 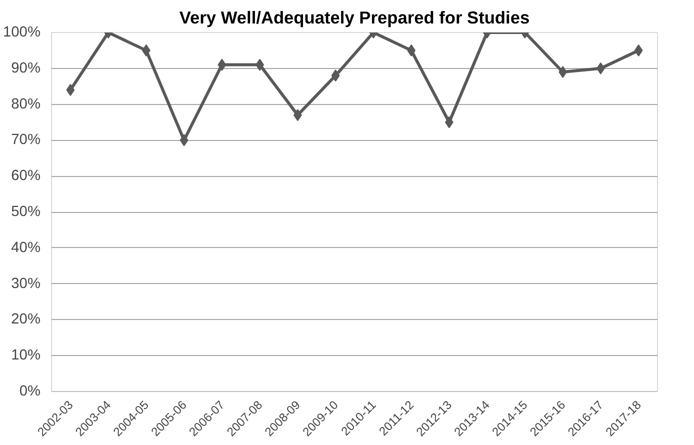 What do you see at coordinates (354, 18) in the screenshot?
I see `chart-title: Very Well/Adequately Prepared for Studies` at bounding box center [354, 18].